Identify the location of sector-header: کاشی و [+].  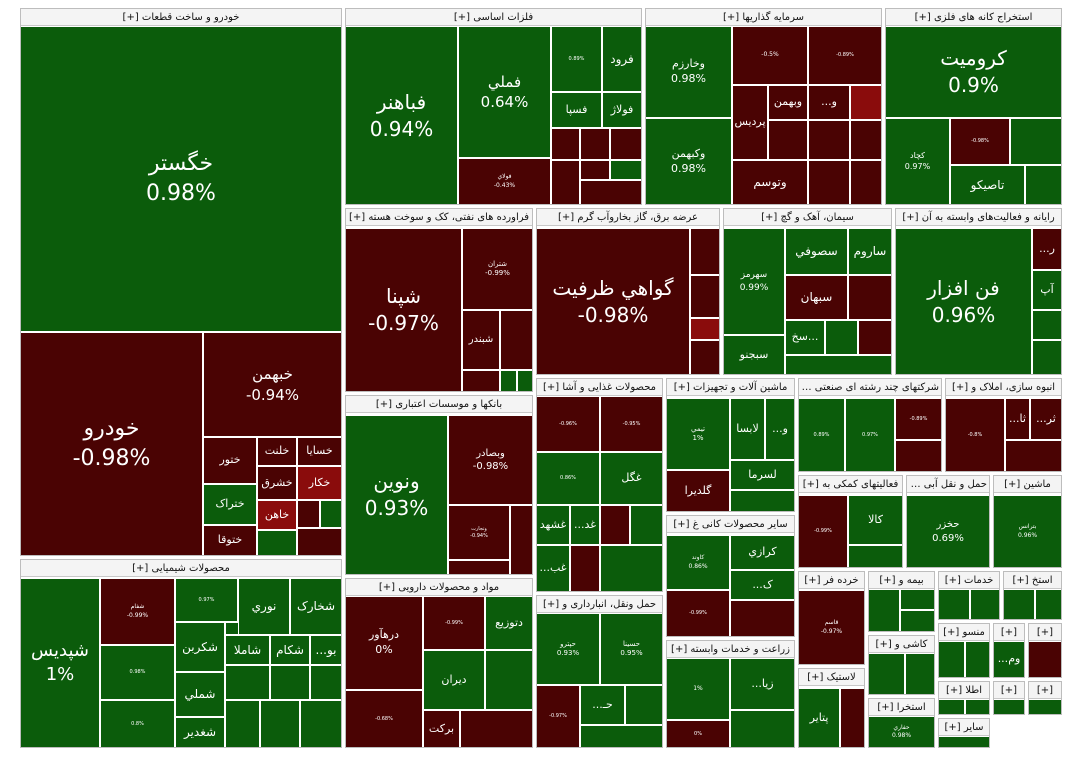
(901, 644).